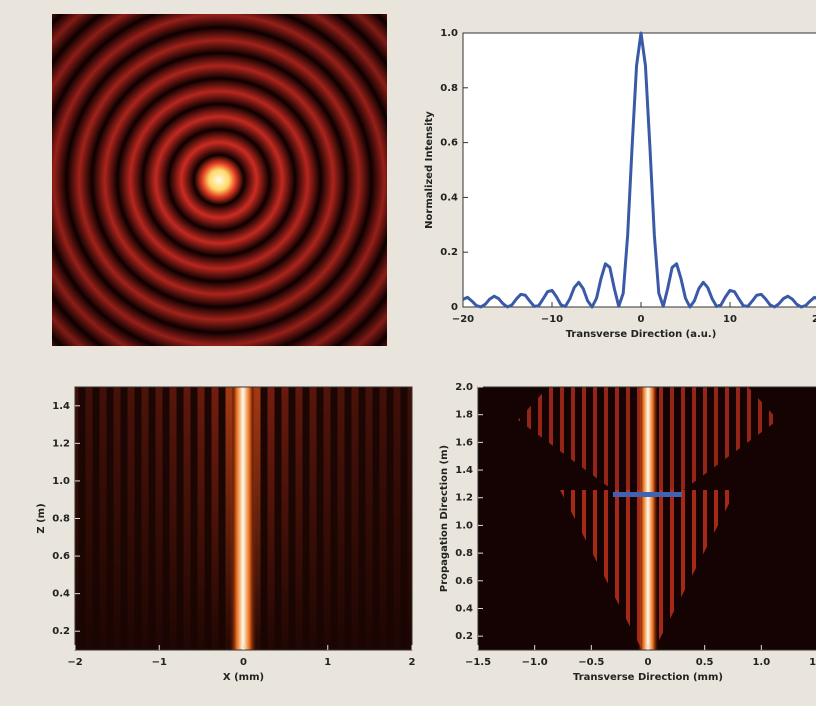 The image size is (816, 706). Describe the element at coordinates (464, 442) in the screenshot. I see `y-tick-label: 1.6` at that location.